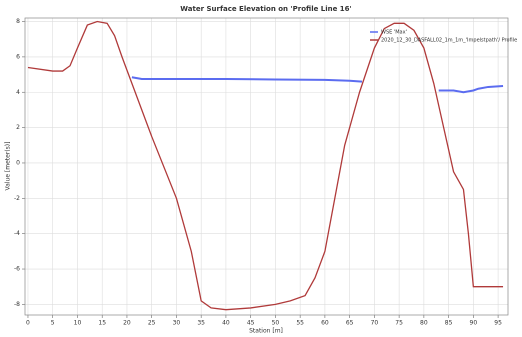  I want to click on x-tick-label: 45, so click(251, 323).